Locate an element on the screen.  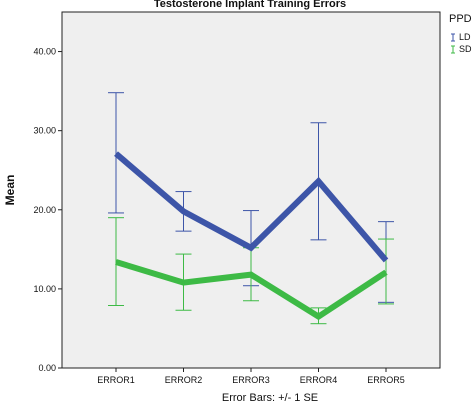
chart-title: Testosterone Implant Training Errors is located at coordinates (250, 5).